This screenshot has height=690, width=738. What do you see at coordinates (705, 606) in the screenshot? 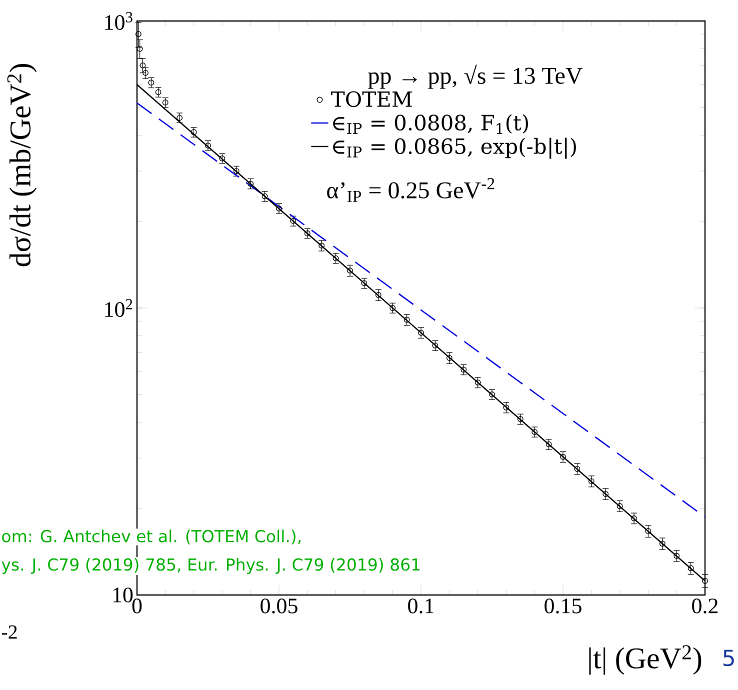
I see `x-tick-label: 0.2` at bounding box center [705, 606].